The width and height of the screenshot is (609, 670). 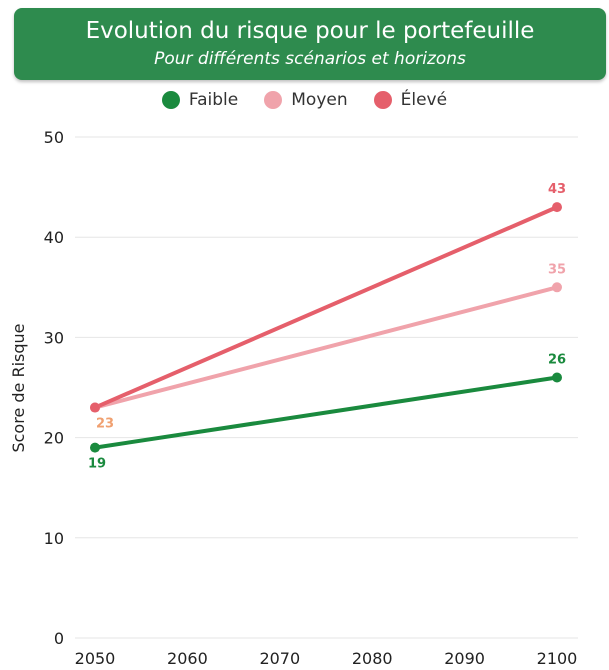 What do you see at coordinates (95, 658) in the screenshot?
I see `x-tick-label-2050: 2050` at bounding box center [95, 658].